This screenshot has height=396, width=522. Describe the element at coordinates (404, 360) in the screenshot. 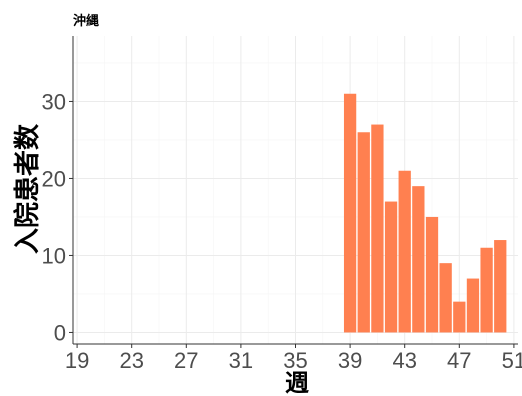

I see `x-tick-label: 43` at that location.